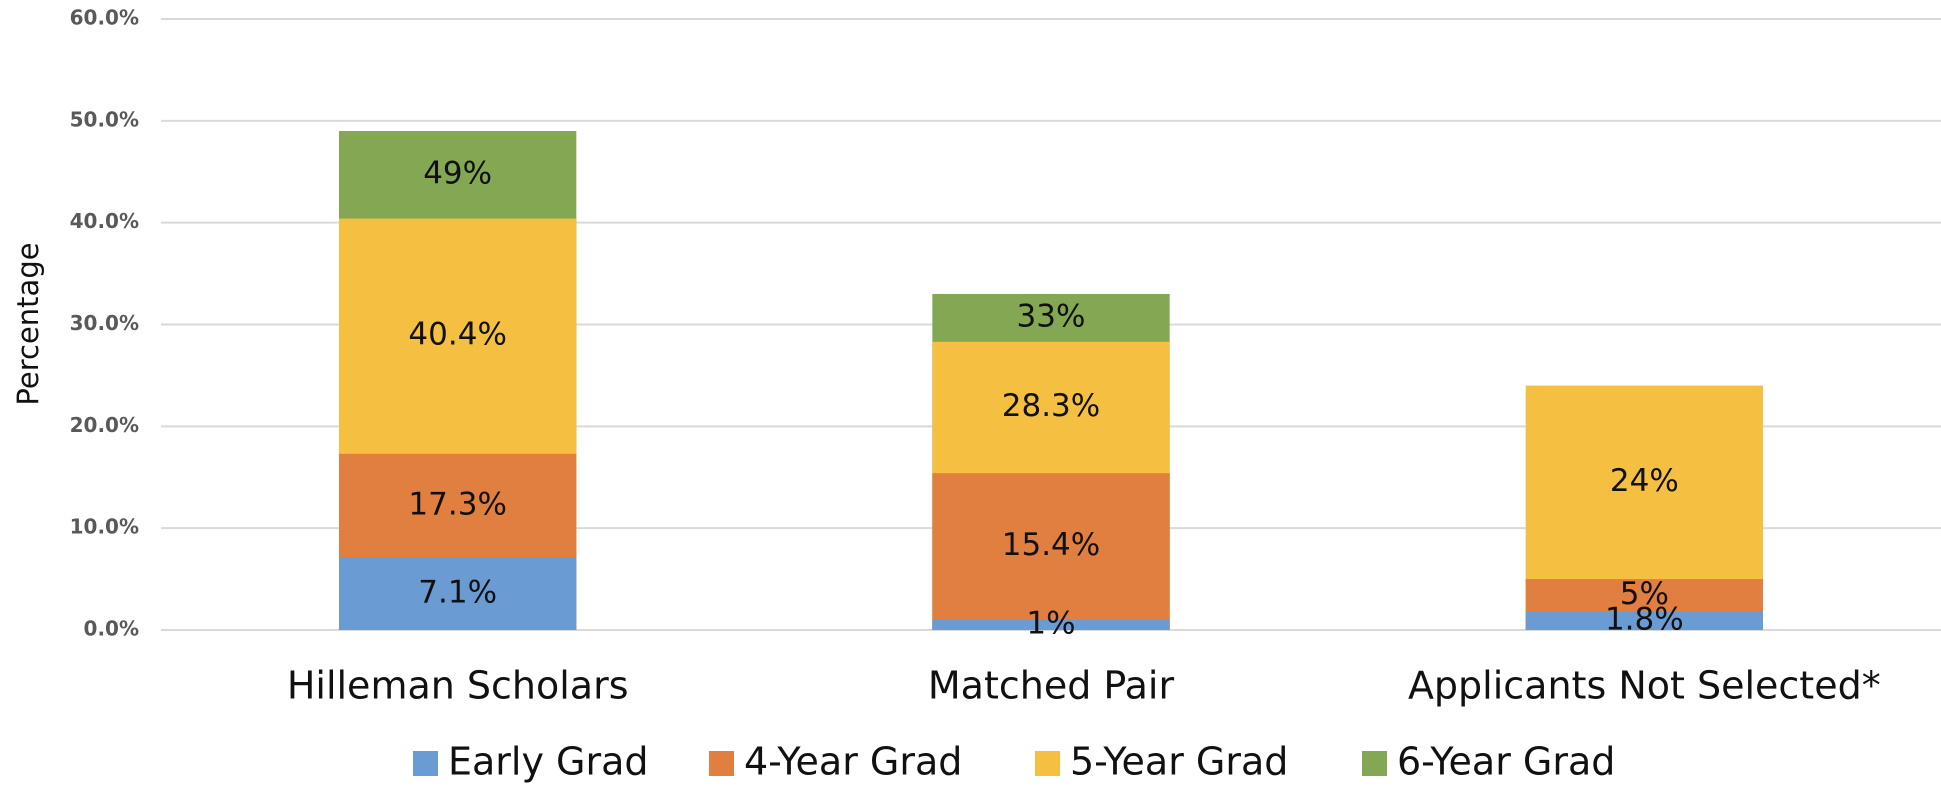 The width and height of the screenshot is (1941, 786). I want to click on data-label: 5%, so click(1644, 594).